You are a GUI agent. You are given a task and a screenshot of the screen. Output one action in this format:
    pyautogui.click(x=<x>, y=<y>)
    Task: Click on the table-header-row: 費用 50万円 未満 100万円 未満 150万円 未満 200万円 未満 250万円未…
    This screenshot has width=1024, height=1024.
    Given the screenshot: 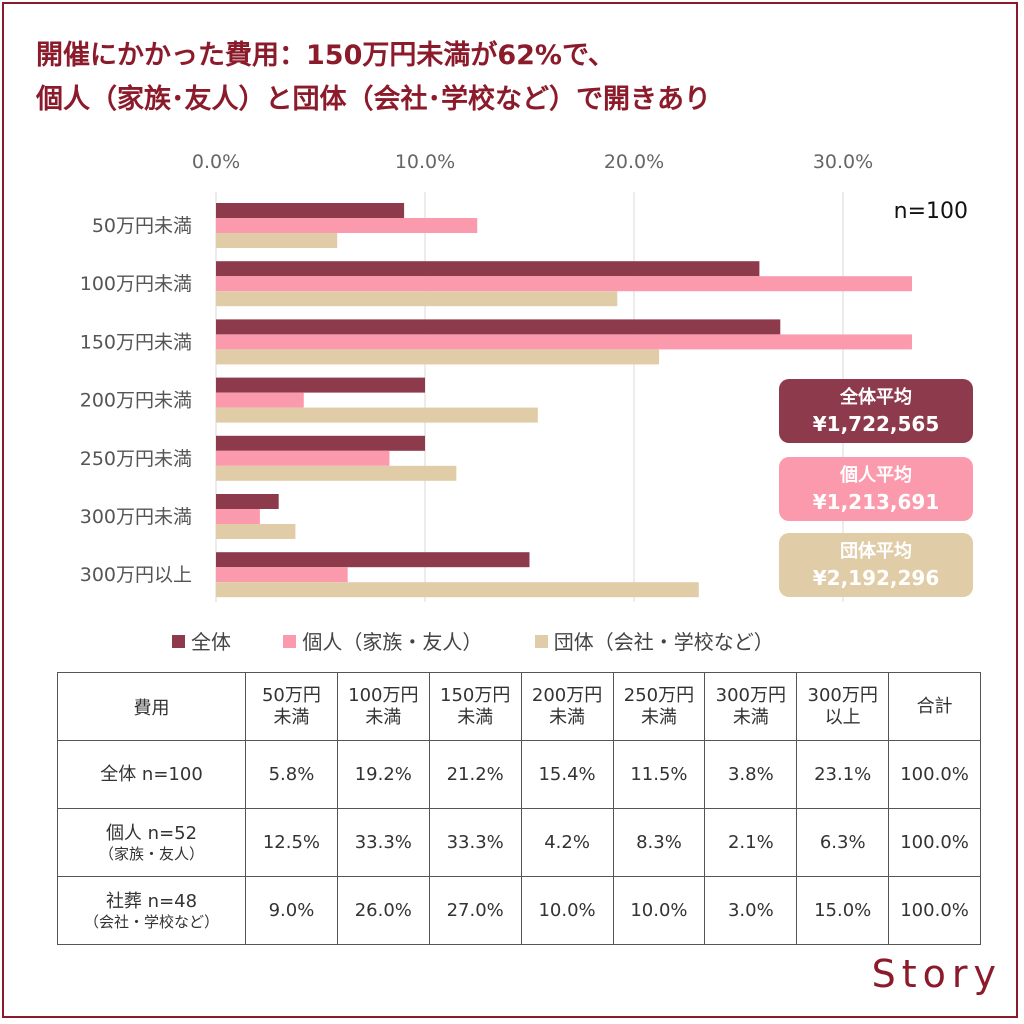 What is the action you would take?
    pyautogui.click(x=519, y=706)
    